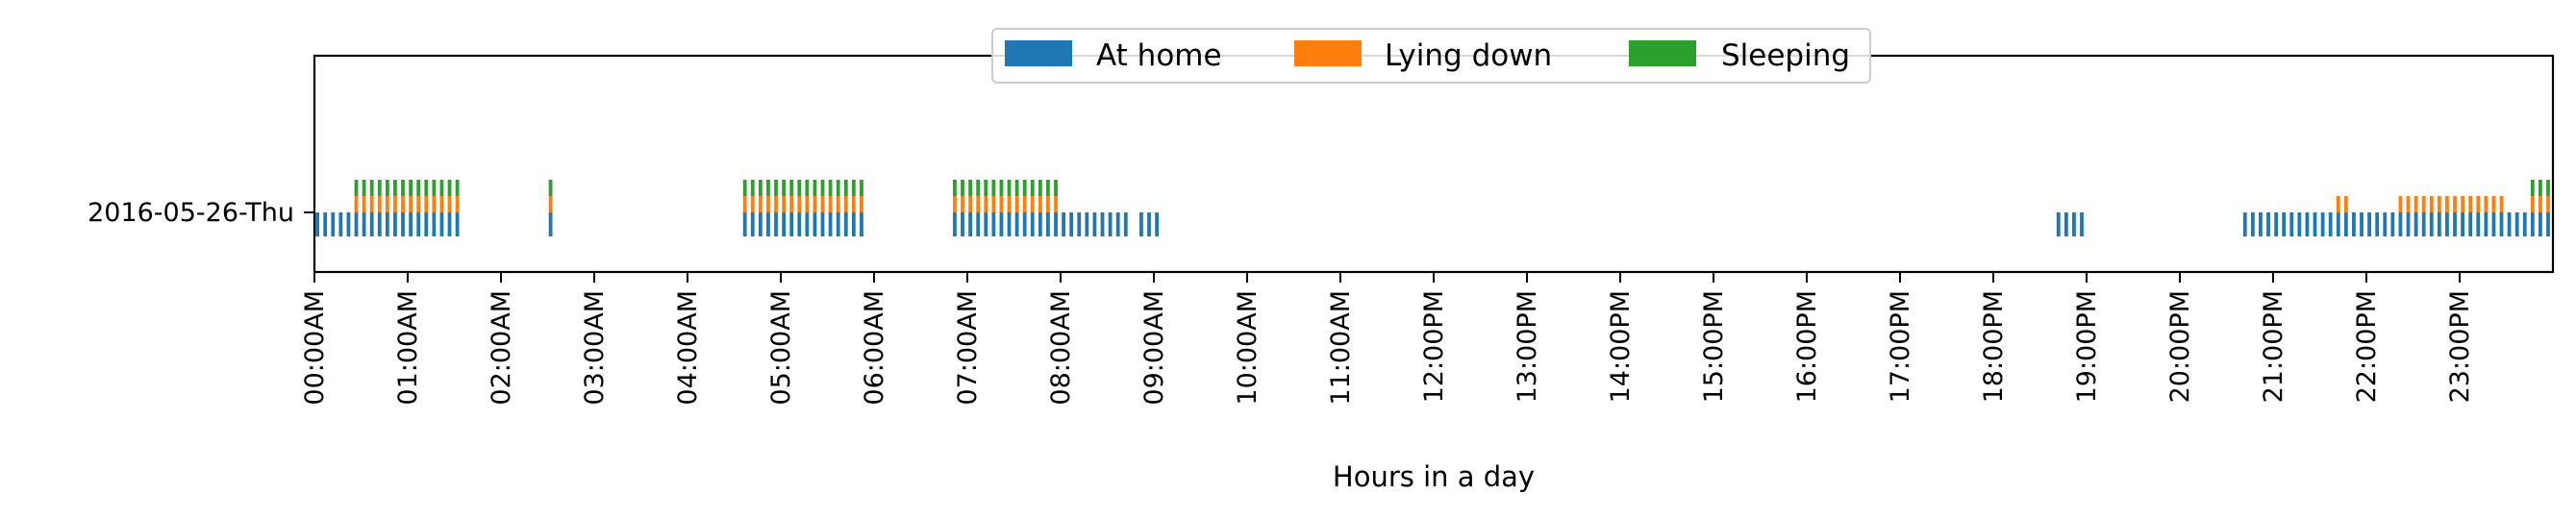 This screenshot has height=519, width=2576. I want to click on x-axis-title: Hours in a day, so click(1434, 476).